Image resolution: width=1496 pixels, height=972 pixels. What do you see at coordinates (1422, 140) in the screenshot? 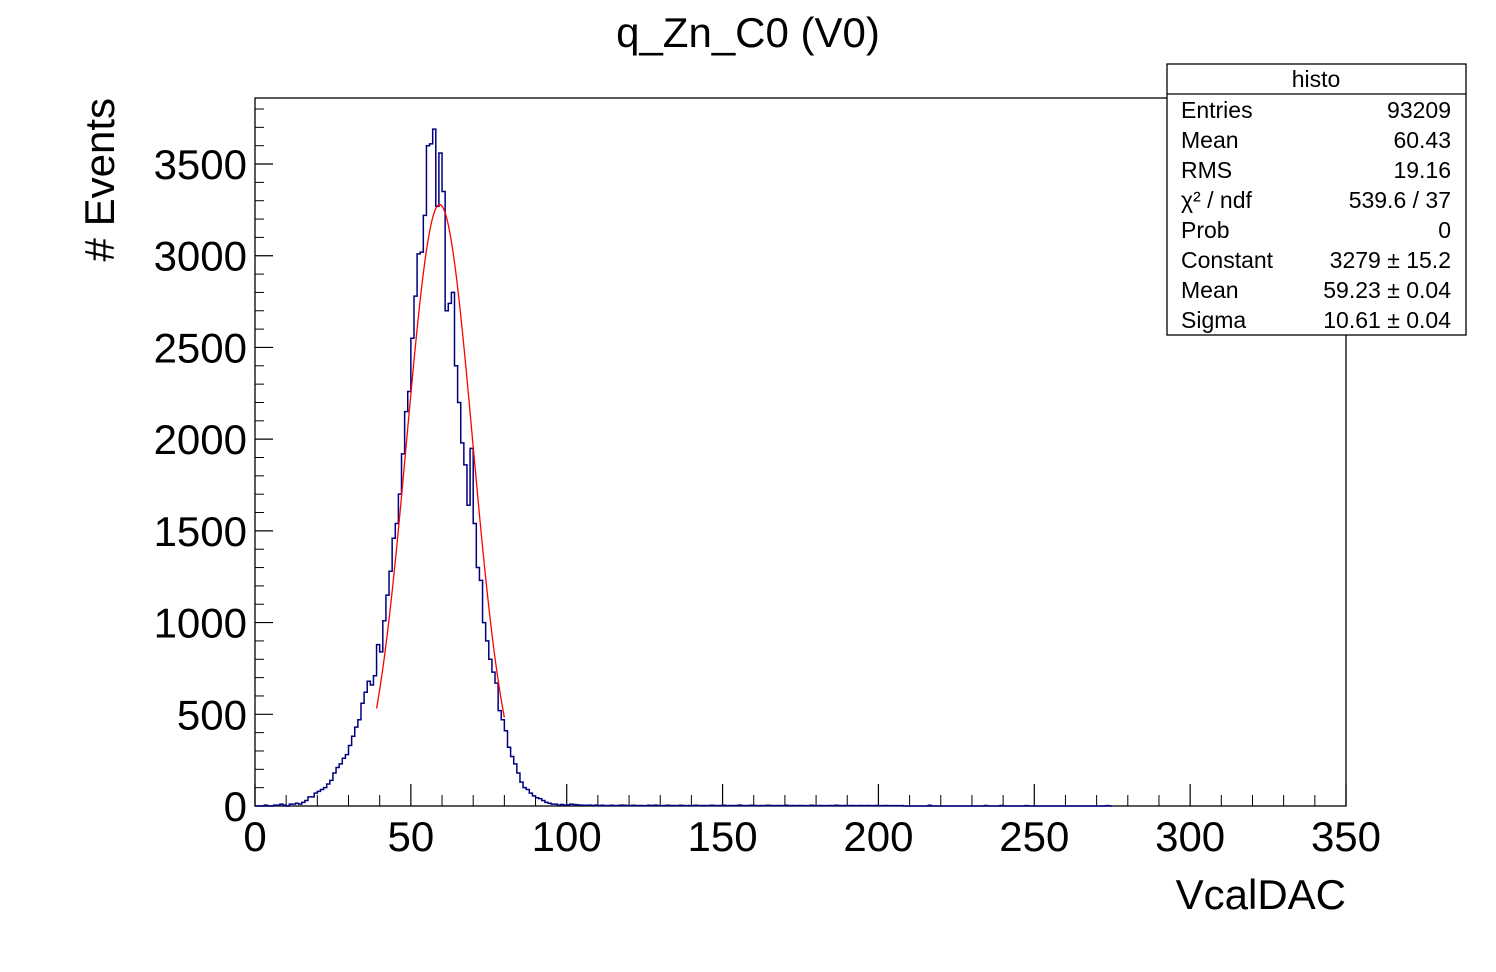
I see `stats-row-value: 60.43` at bounding box center [1422, 140].